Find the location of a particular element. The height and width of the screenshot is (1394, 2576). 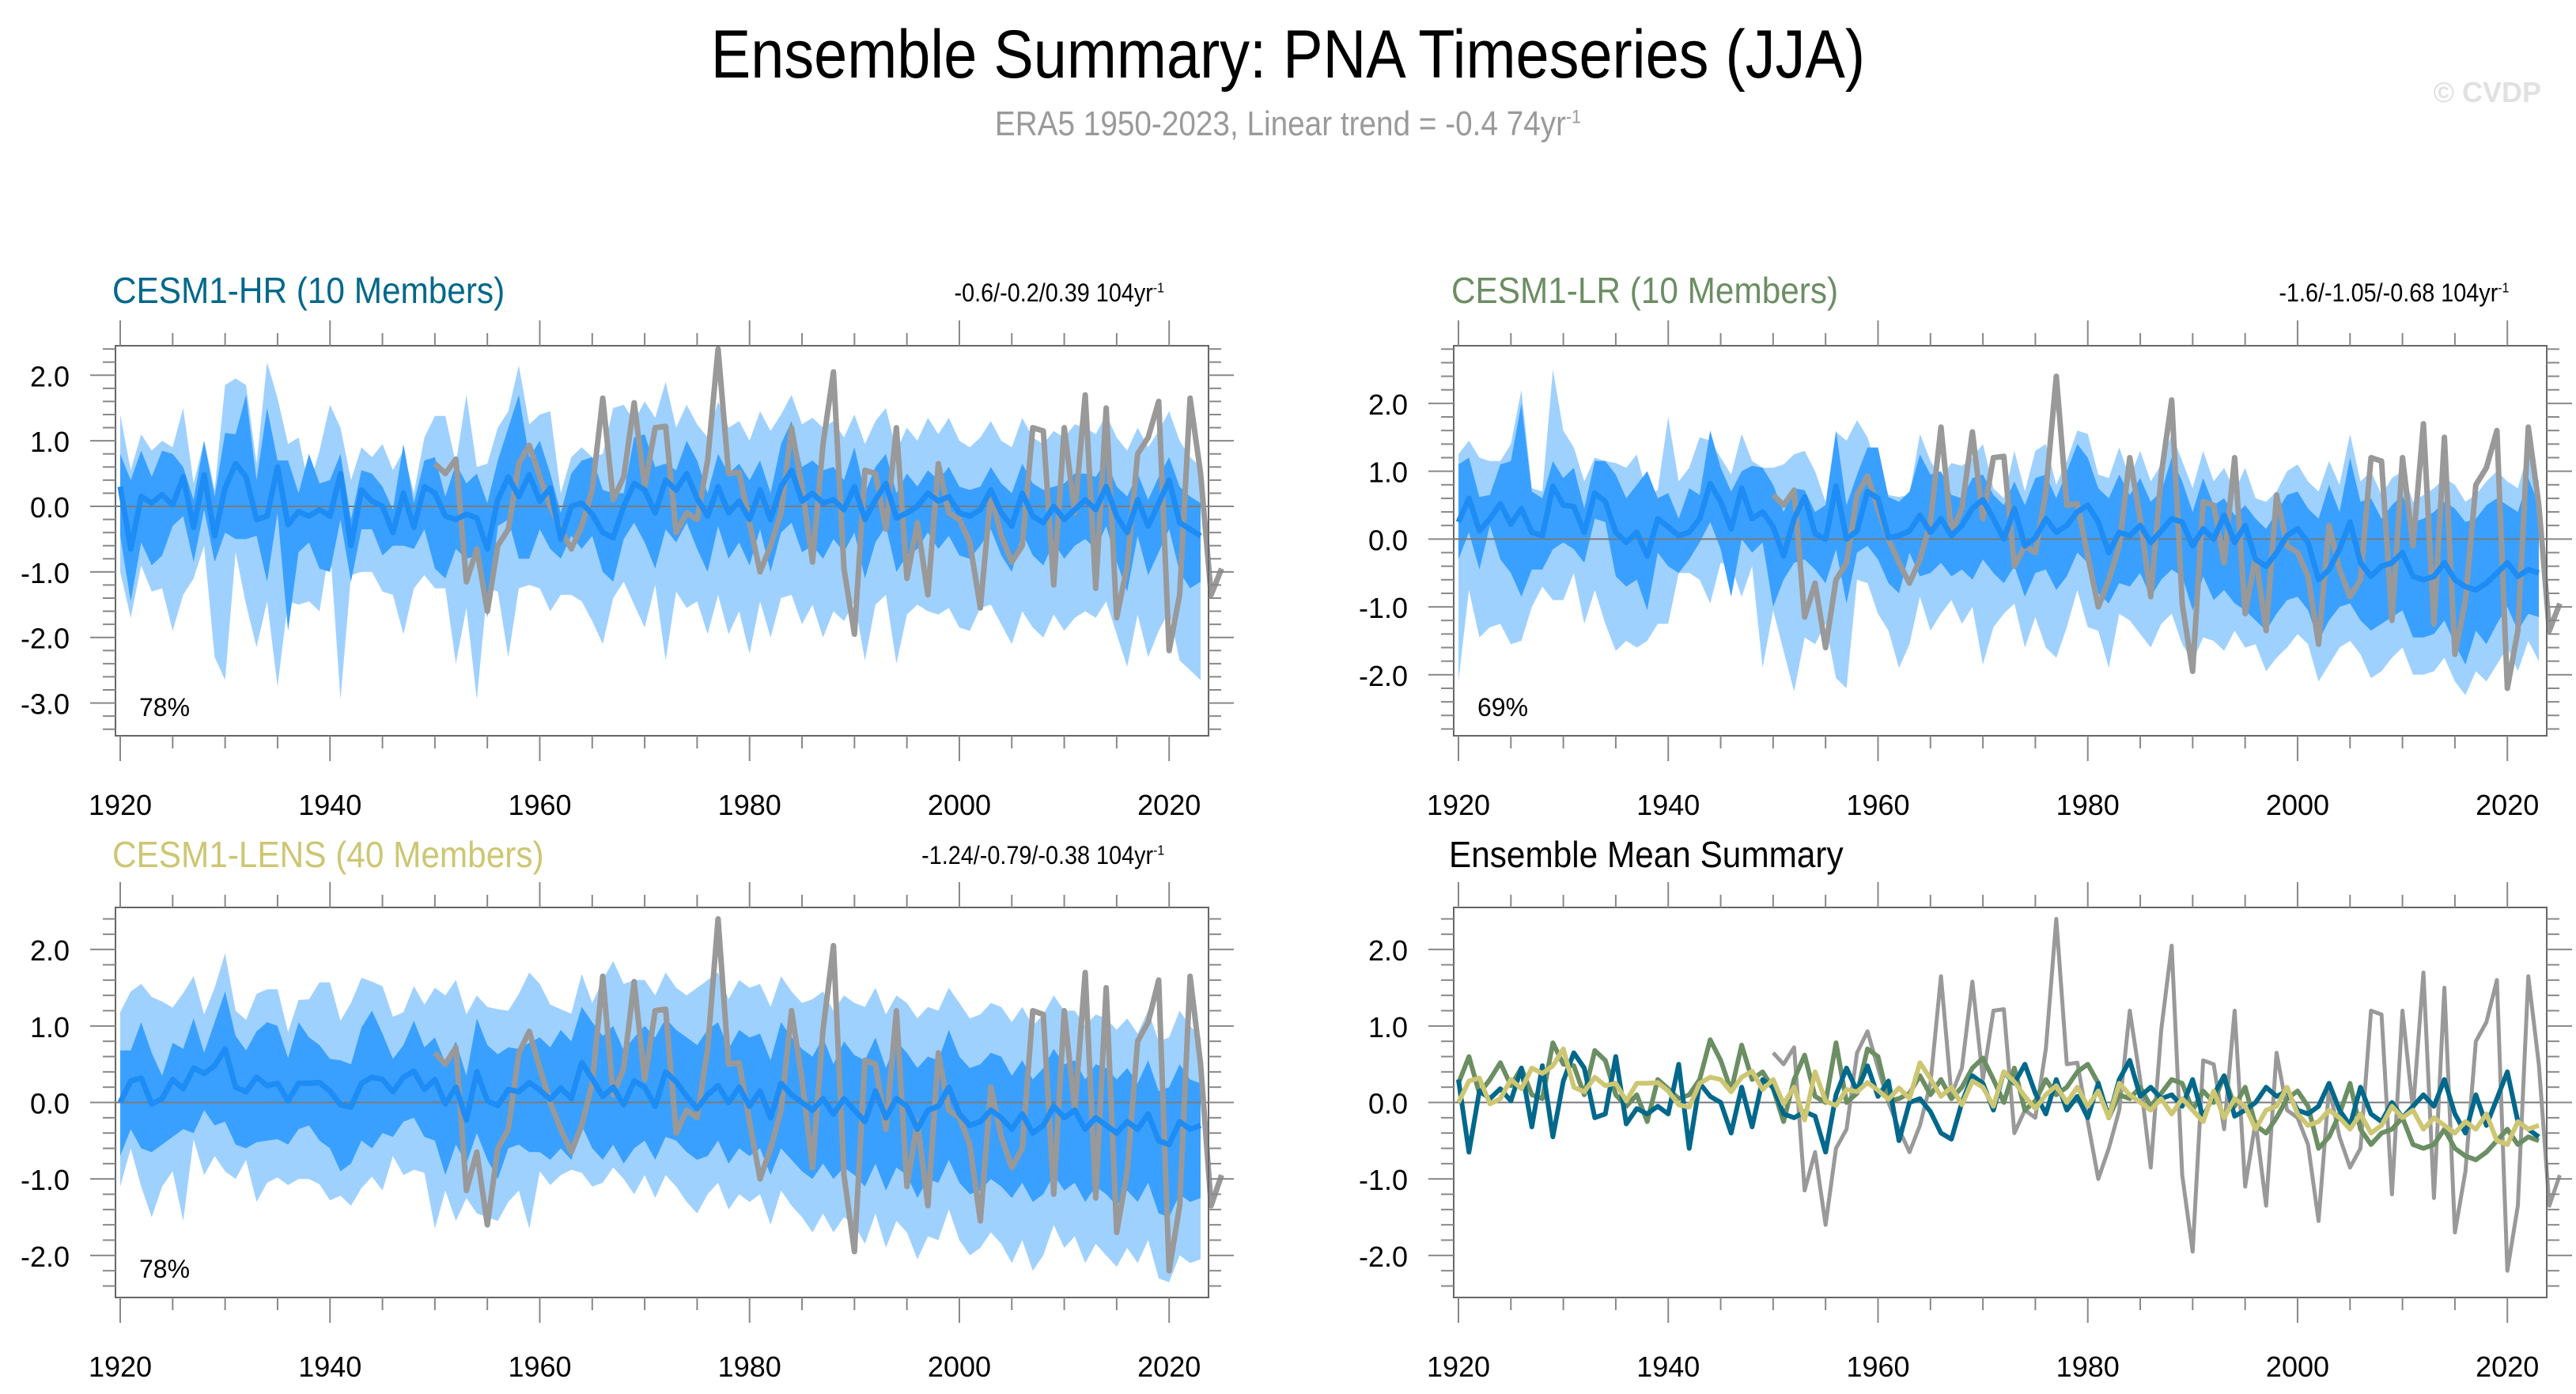

panel-title-ensemble-mean-summary: Ensemble Mean Summary is located at coordinates (1647, 854).